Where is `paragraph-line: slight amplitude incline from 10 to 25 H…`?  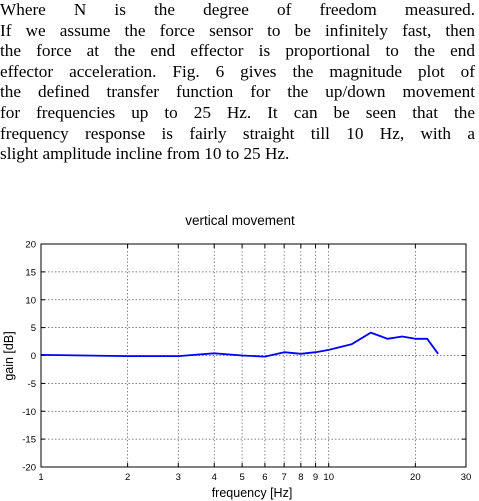
paragraph-line: slight amplitude incline from 10 to 25 H… is located at coordinates (145, 154).